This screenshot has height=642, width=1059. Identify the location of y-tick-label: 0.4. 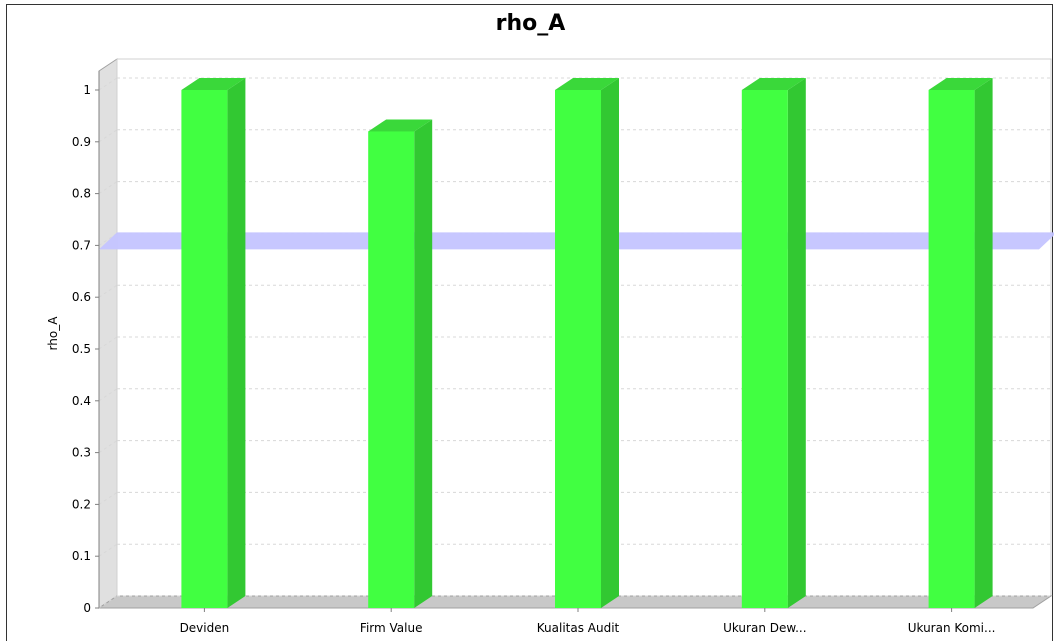
(81, 401).